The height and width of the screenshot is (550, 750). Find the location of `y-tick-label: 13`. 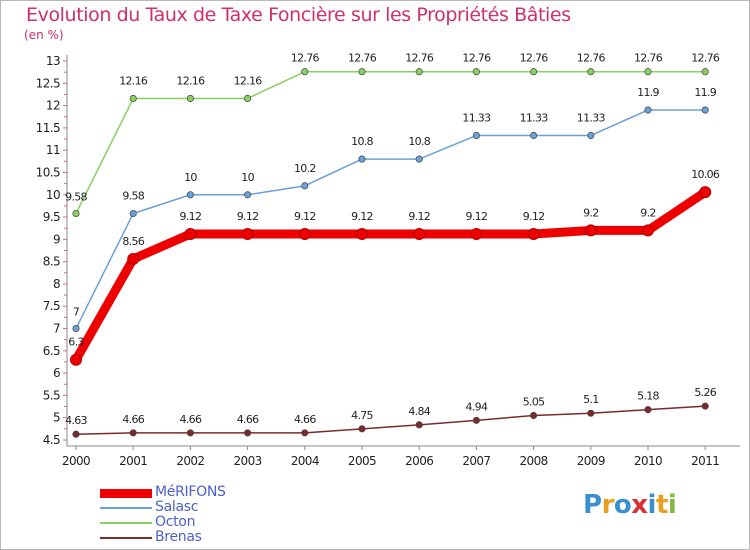

y-tick-label: 13 is located at coordinates (53, 61).